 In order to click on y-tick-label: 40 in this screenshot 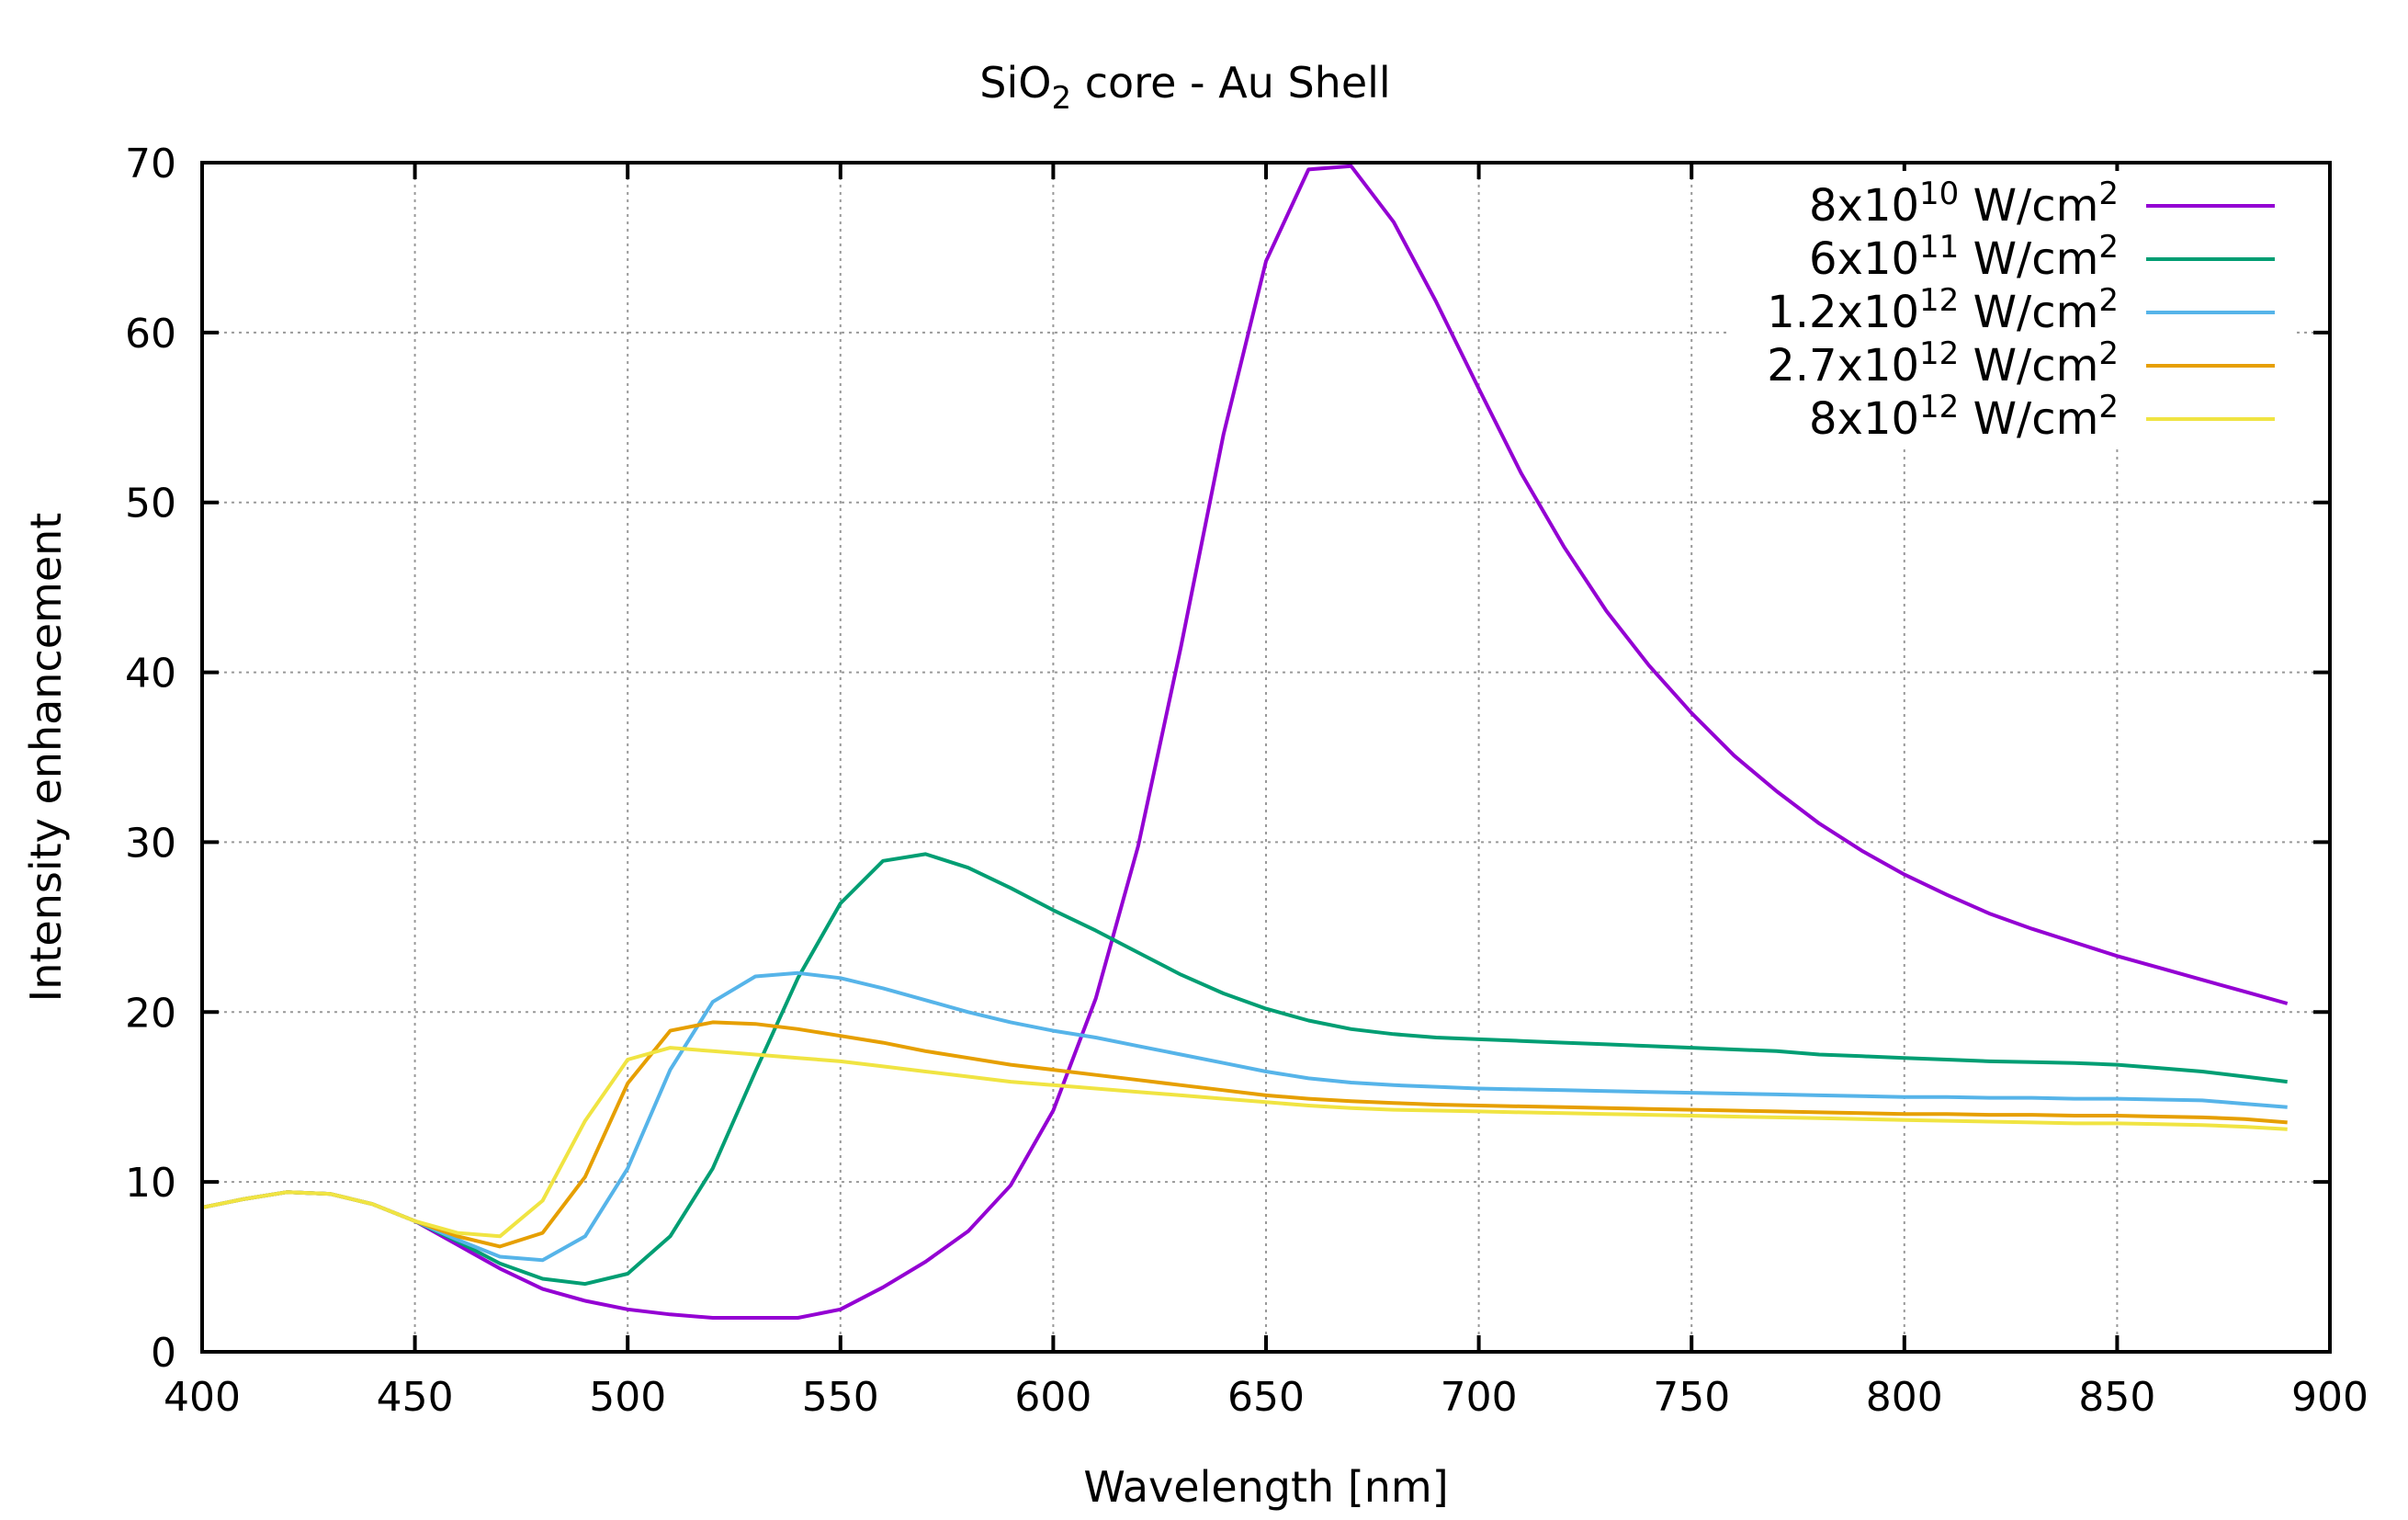, I will do `click(150, 675)`.